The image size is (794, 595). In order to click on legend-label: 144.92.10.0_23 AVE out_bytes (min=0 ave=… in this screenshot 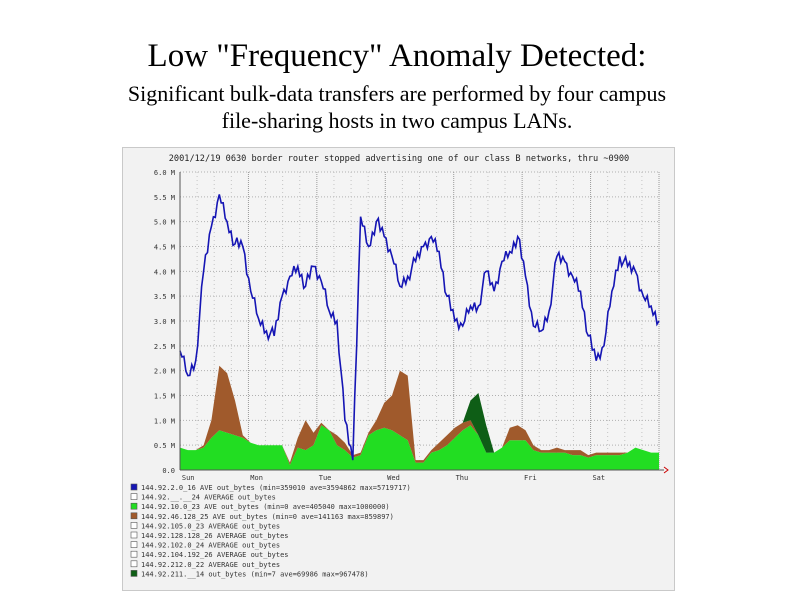, I will do `click(265, 507)`.